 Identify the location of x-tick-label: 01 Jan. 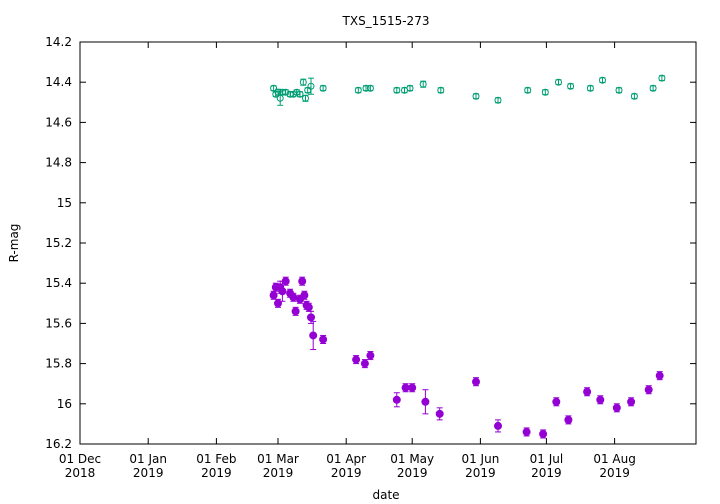
(148, 459).